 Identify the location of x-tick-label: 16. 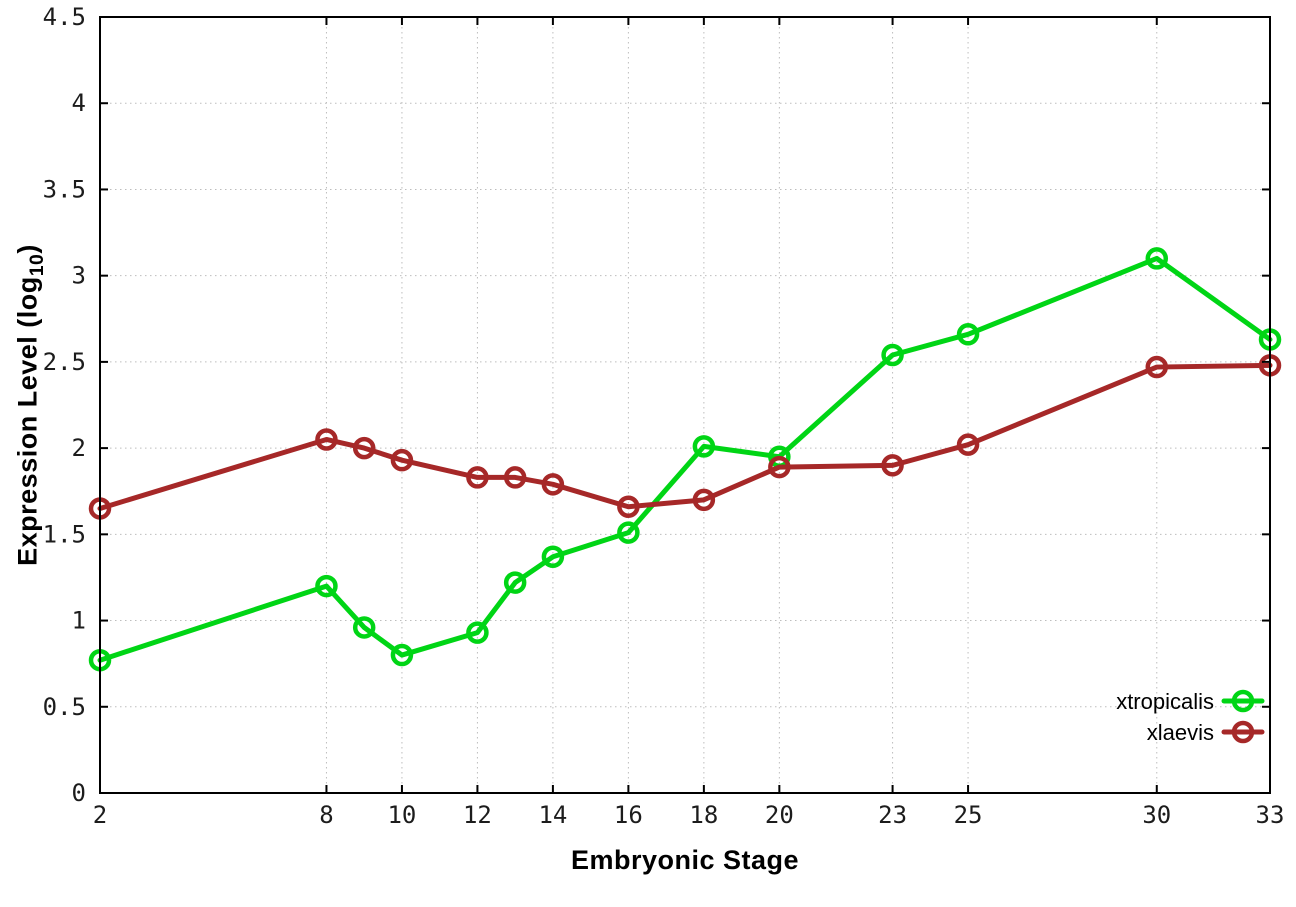
(628, 815).